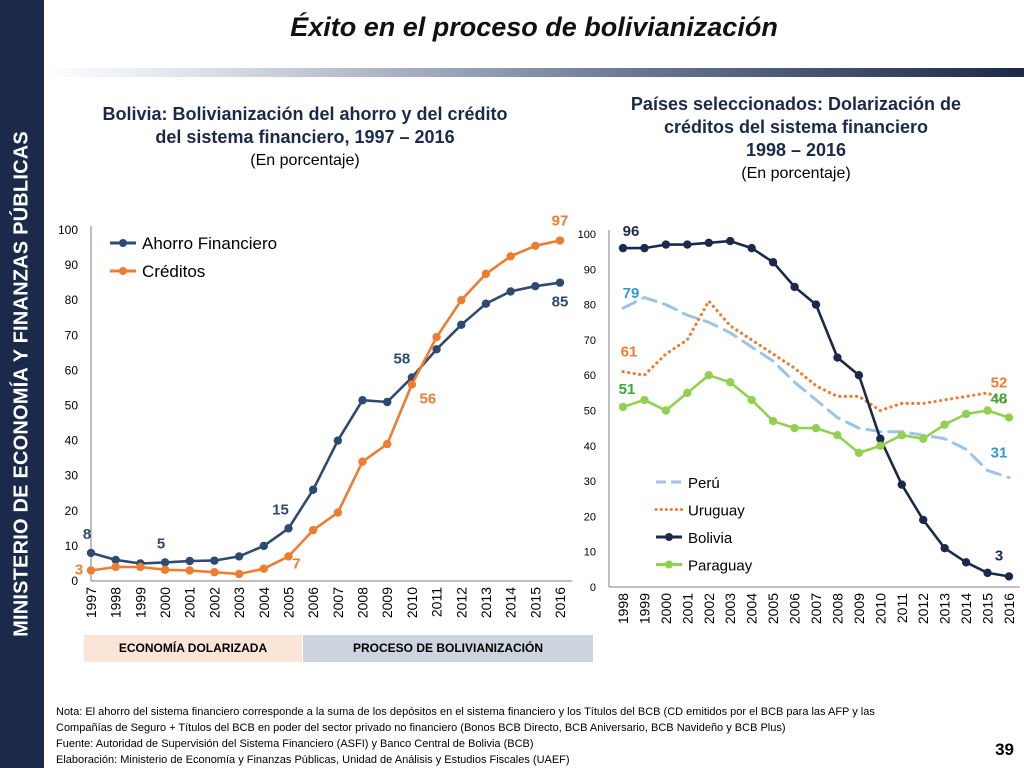  What do you see at coordinates (796, 104) in the screenshot?
I see `right-chart-title-line1: Países seleccionados: Dolarización de` at bounding box center [796, 104].